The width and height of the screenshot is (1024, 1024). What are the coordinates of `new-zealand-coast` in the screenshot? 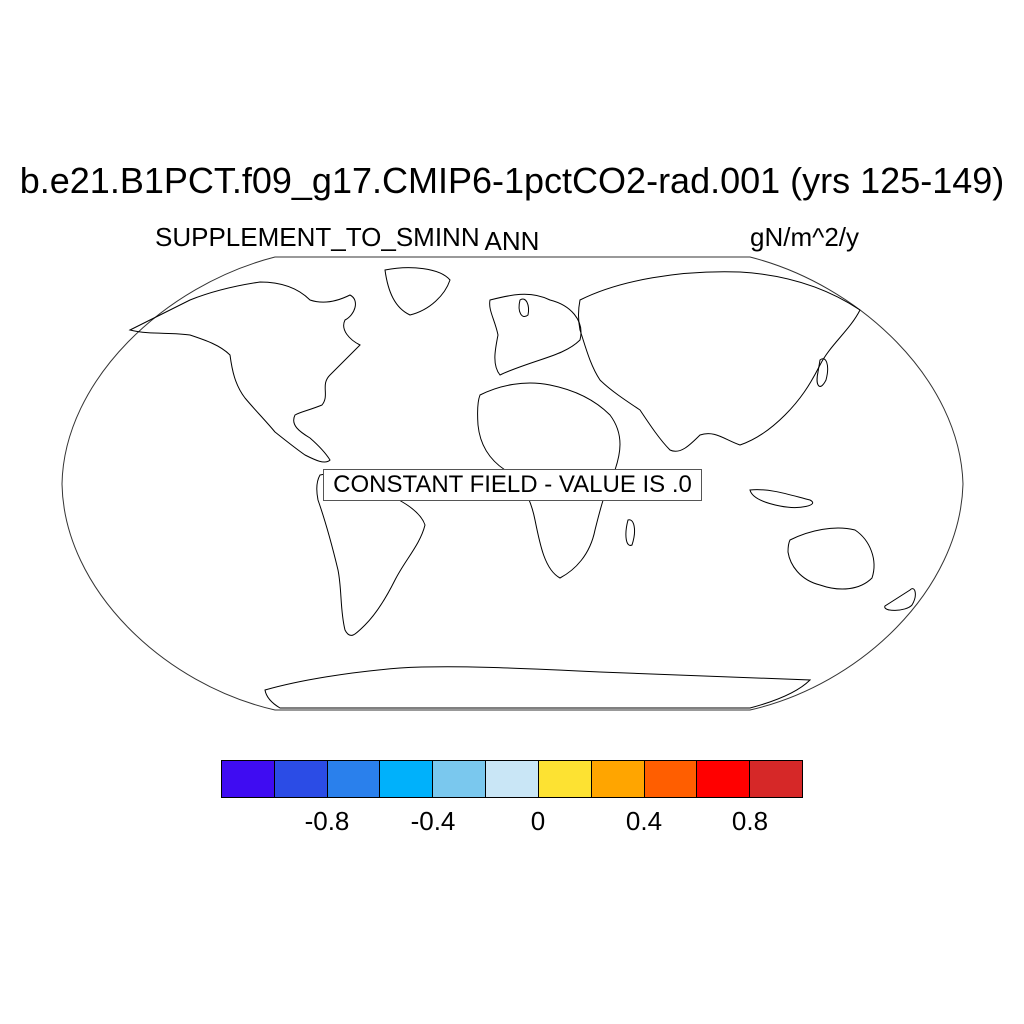 It's located at (900, 599).